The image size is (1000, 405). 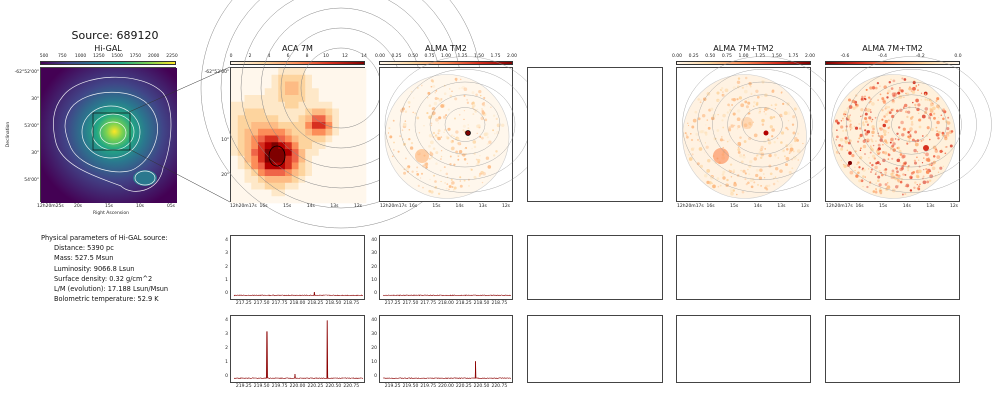 What do you see at coordinates (465, 124) in the screenshot?
I see `contour` at bounding box center [465, 124].